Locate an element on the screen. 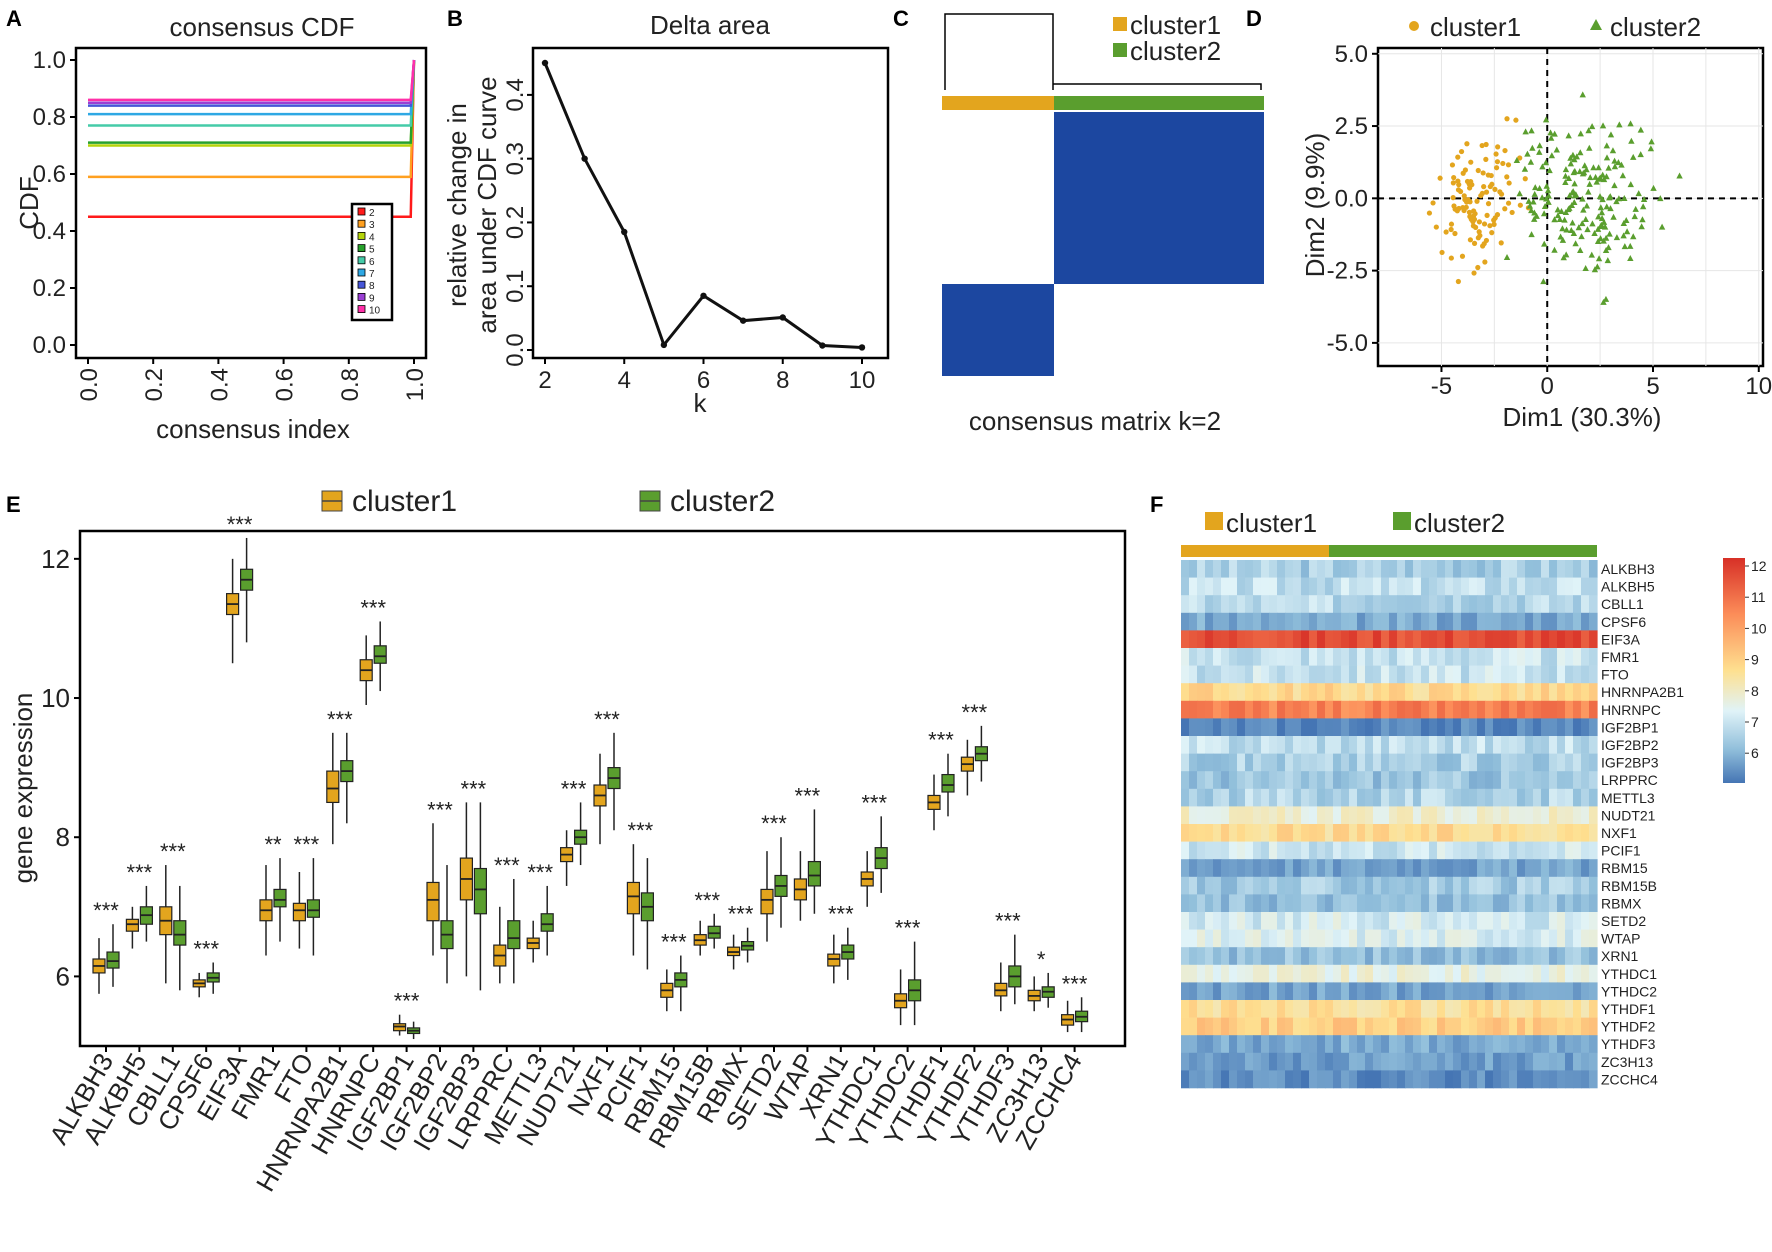  panel-d-grid is located at coordinates (1570, 207).